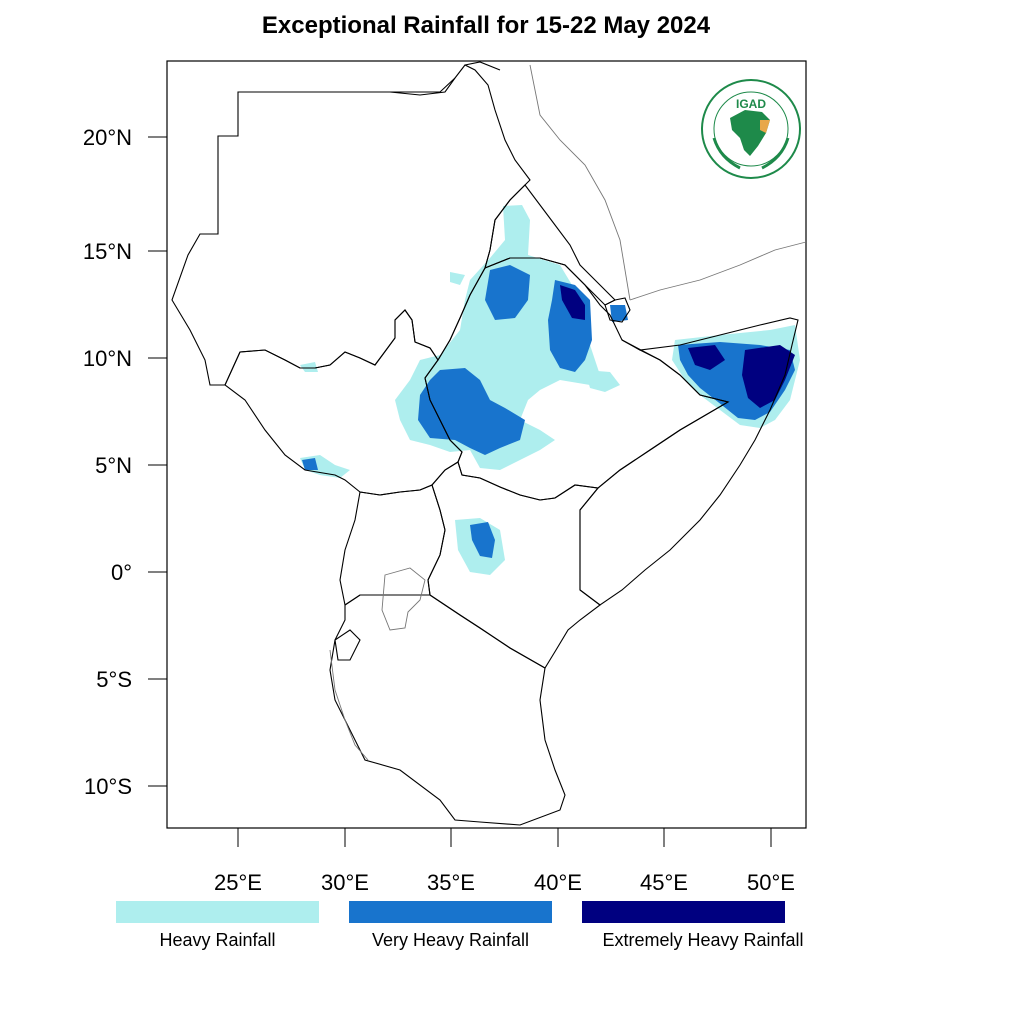  What do you see at coordinates (107, 137) in the screenshot?
I see `y-tick-label: 20°N` at bounding box center [107, 137].